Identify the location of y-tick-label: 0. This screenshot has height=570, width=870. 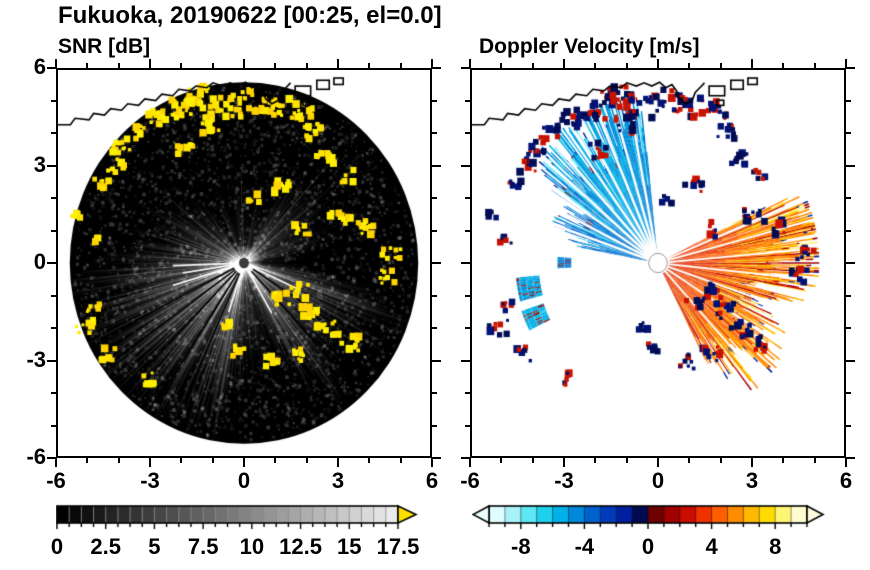
(39, 261).